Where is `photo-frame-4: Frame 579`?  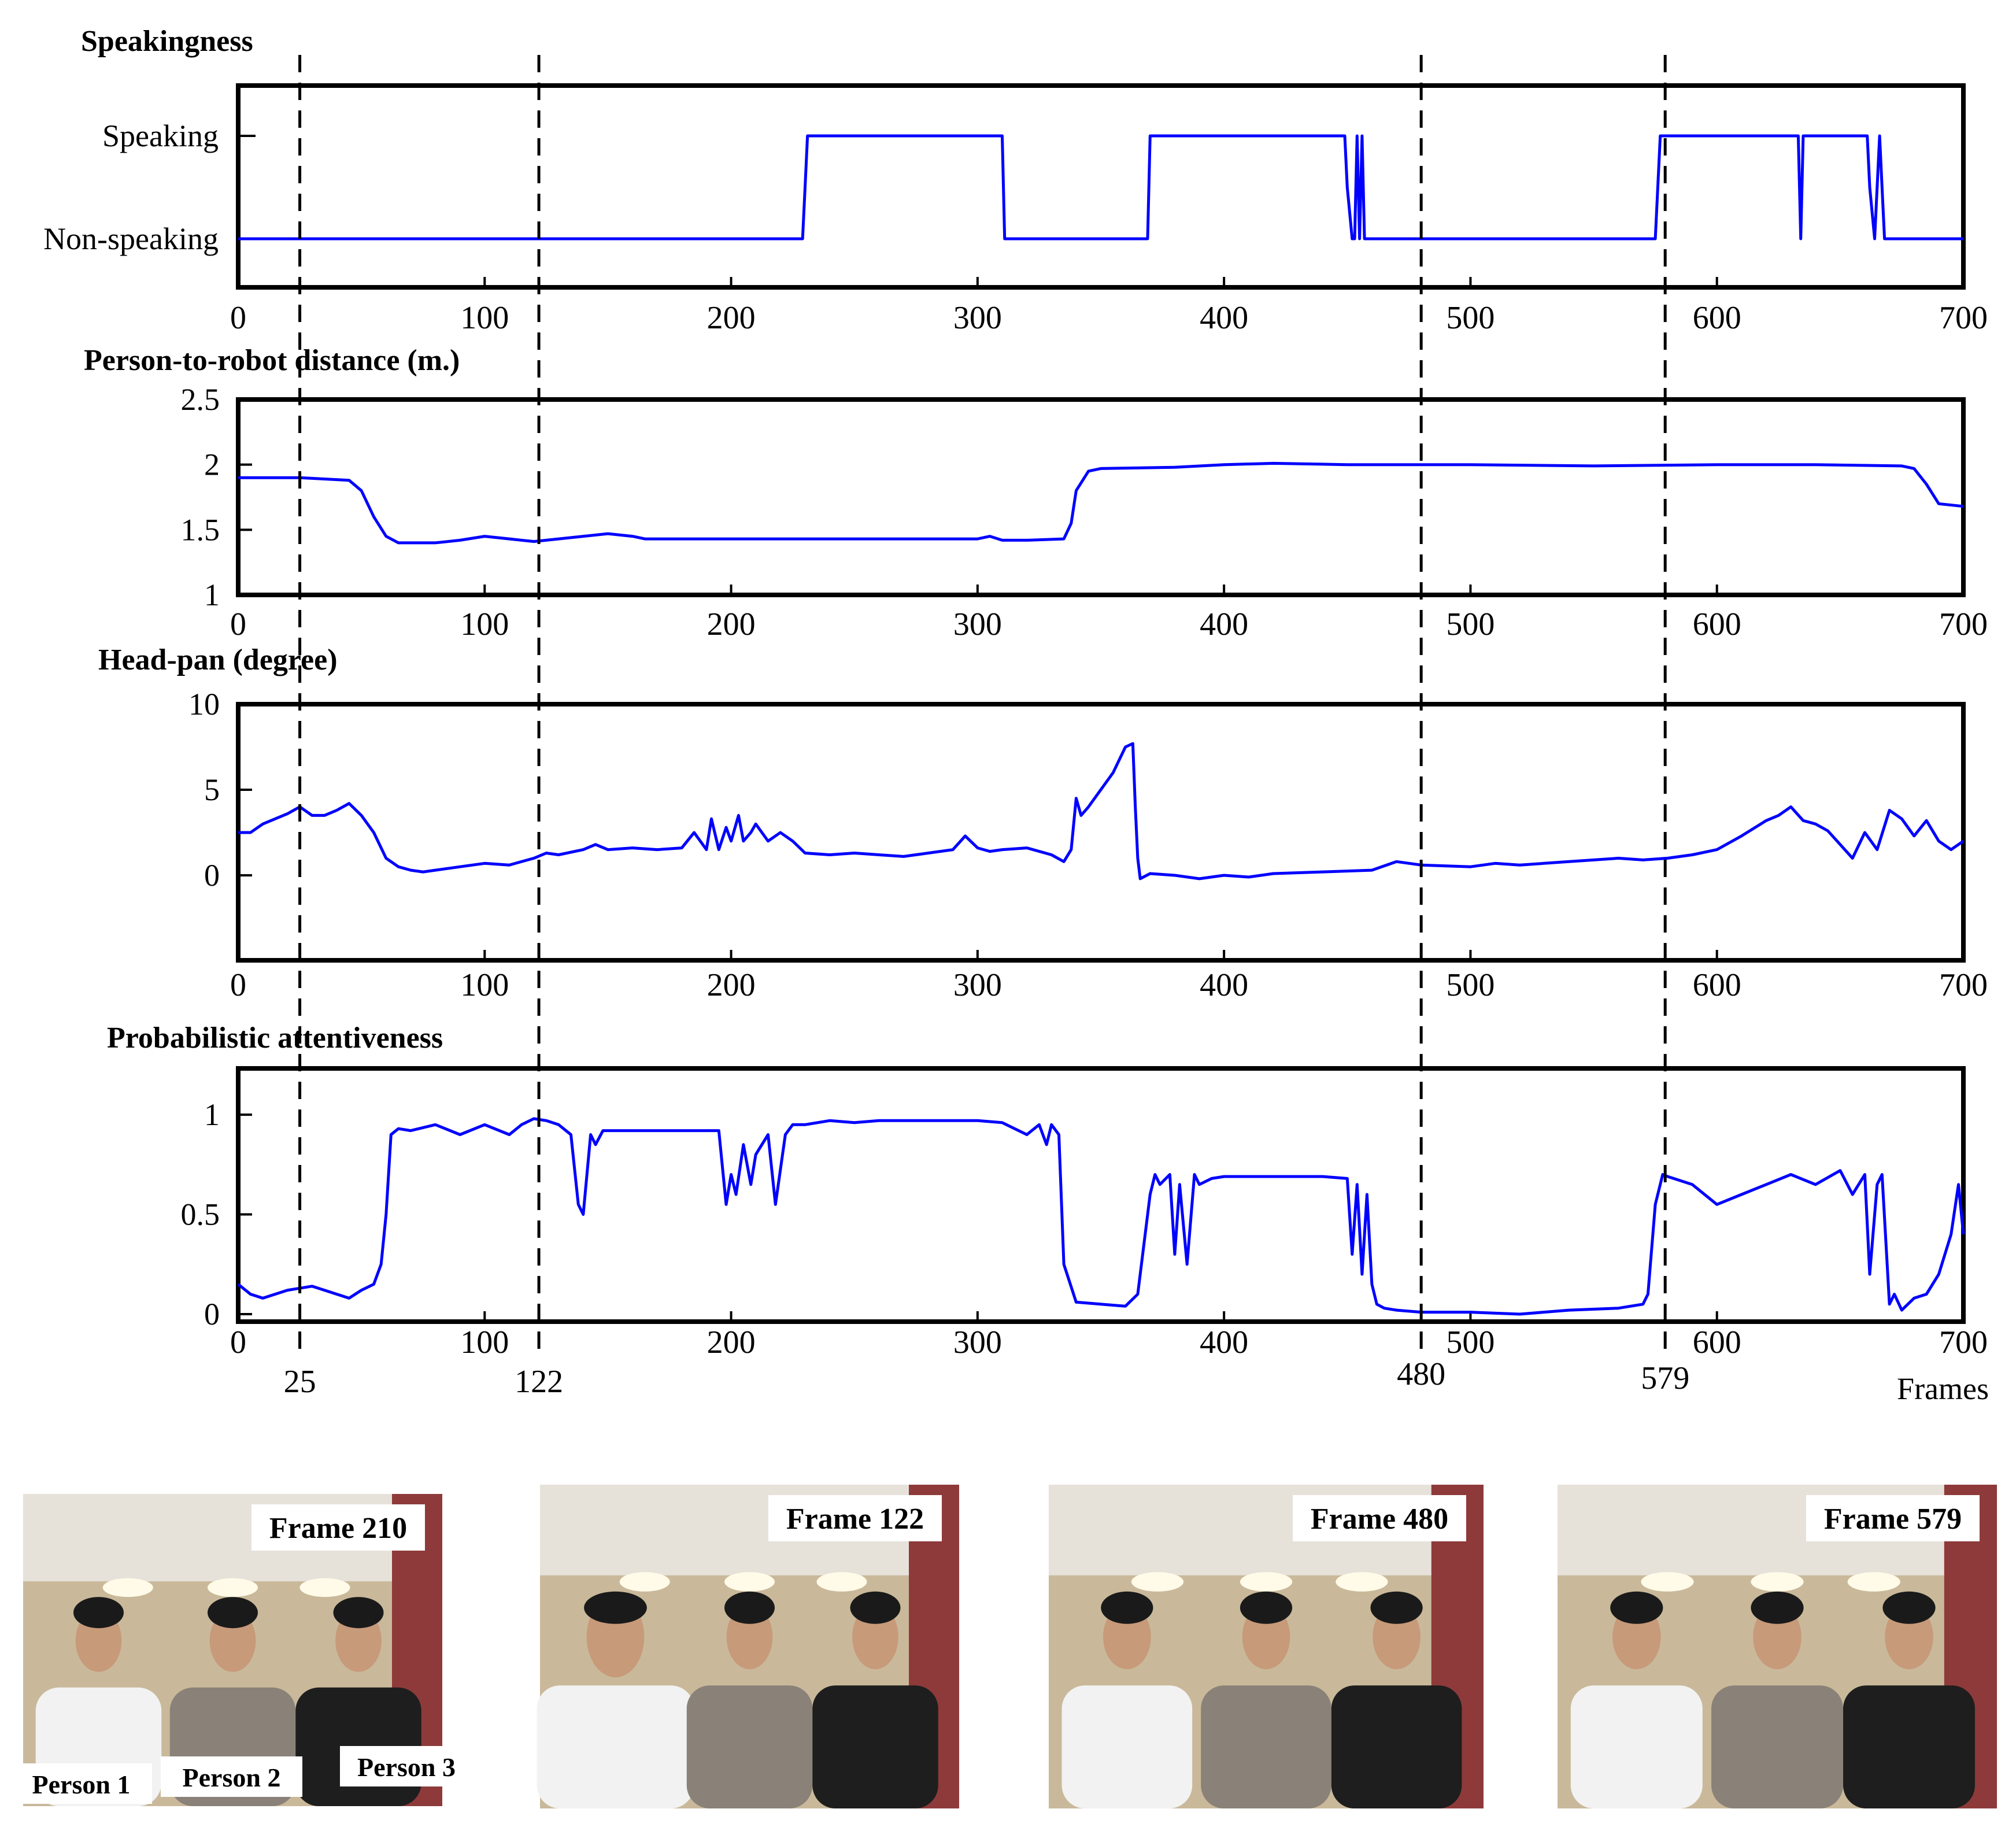
photo-frame-4: Frame 579 is located at coordinates (1777, 1647).